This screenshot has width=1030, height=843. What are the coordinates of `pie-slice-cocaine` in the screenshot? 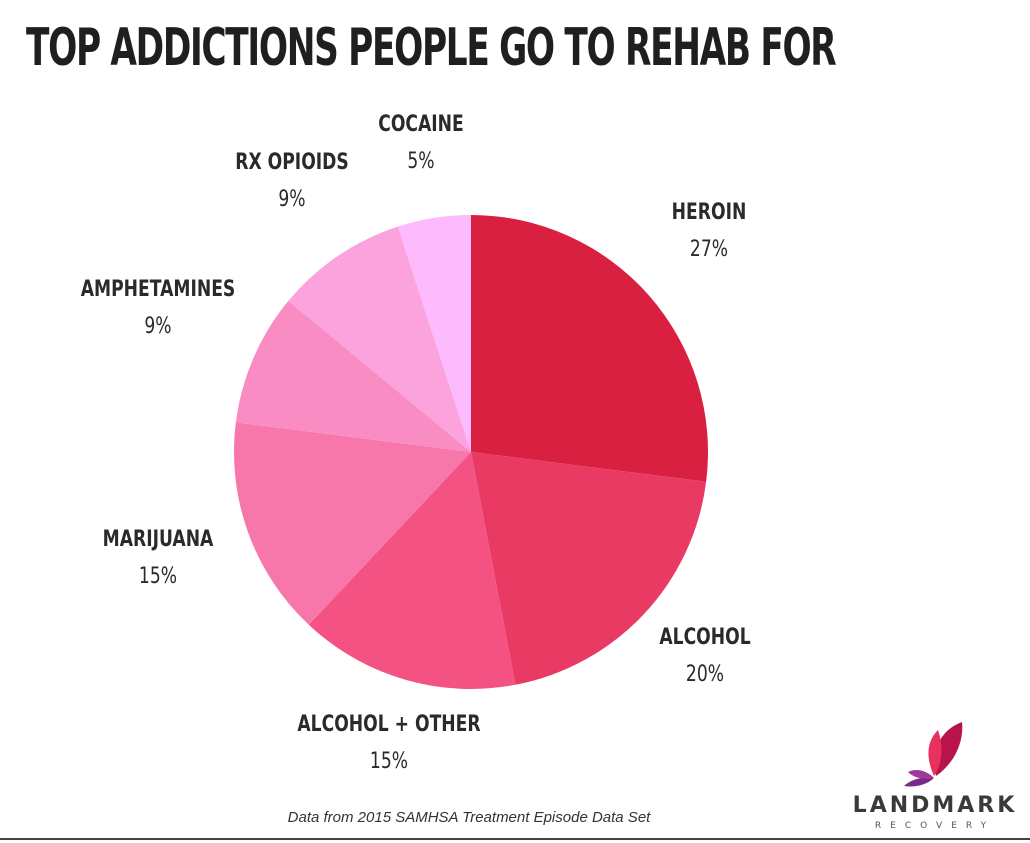 It's located at (434, 333).